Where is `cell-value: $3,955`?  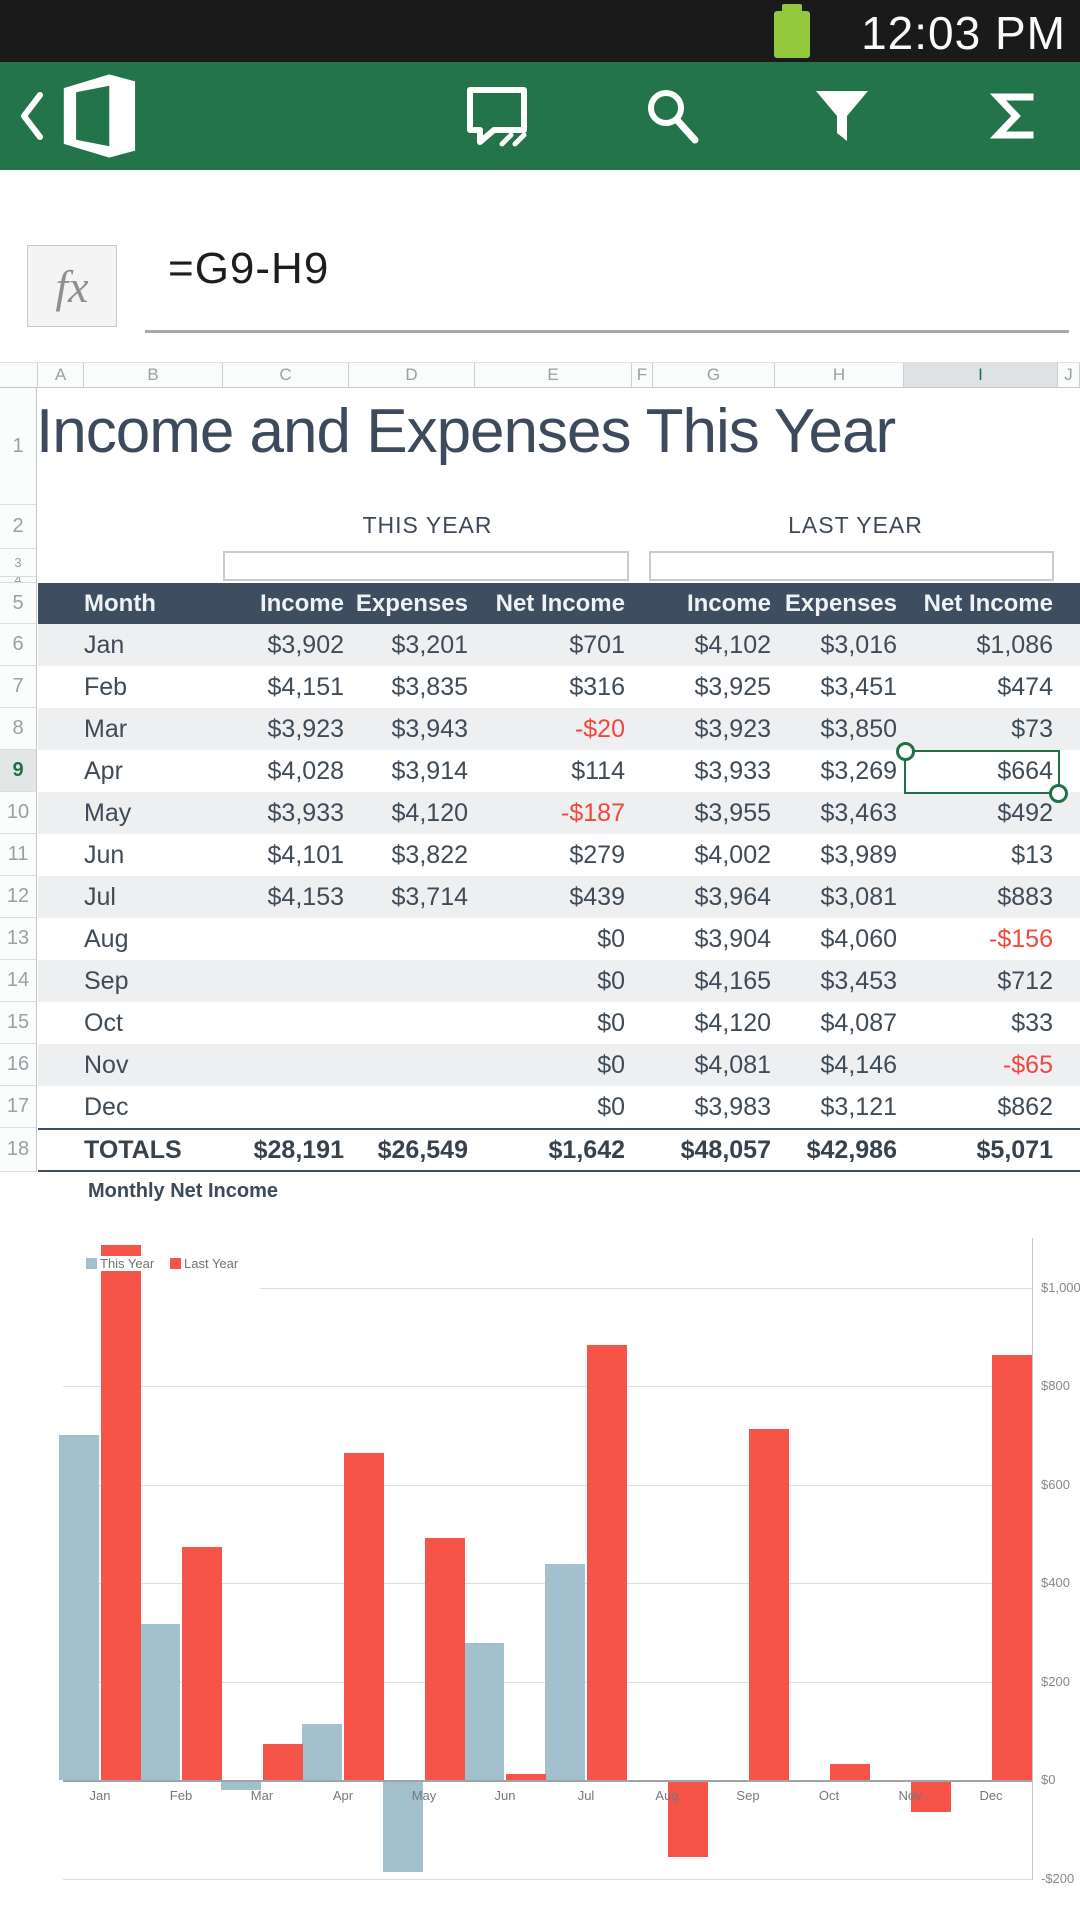 cell-value: $3,955 is located at coordinates (732, 812).